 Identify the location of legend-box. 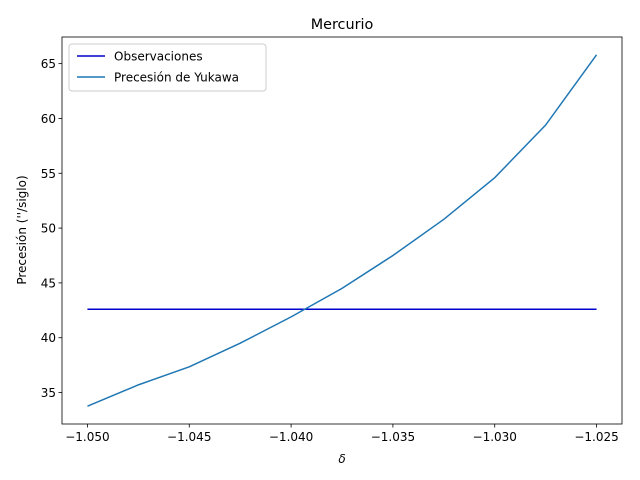
(167, 67).